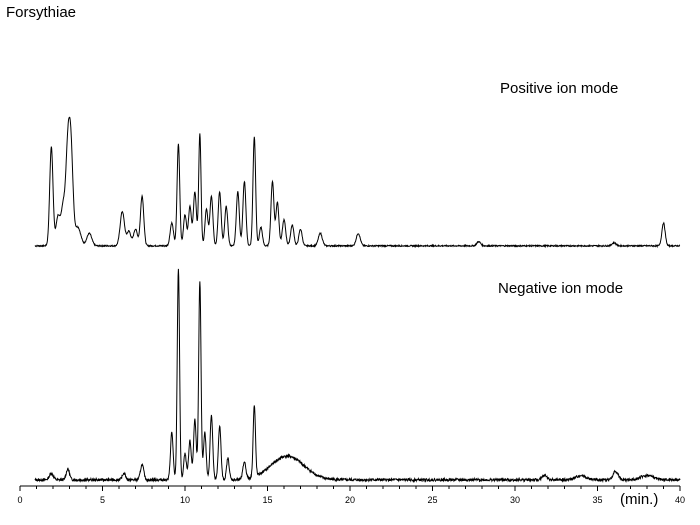  Describe the element at coordinates (185, 500) in the screenshot. I see `x-tick-label: 10` at that location.